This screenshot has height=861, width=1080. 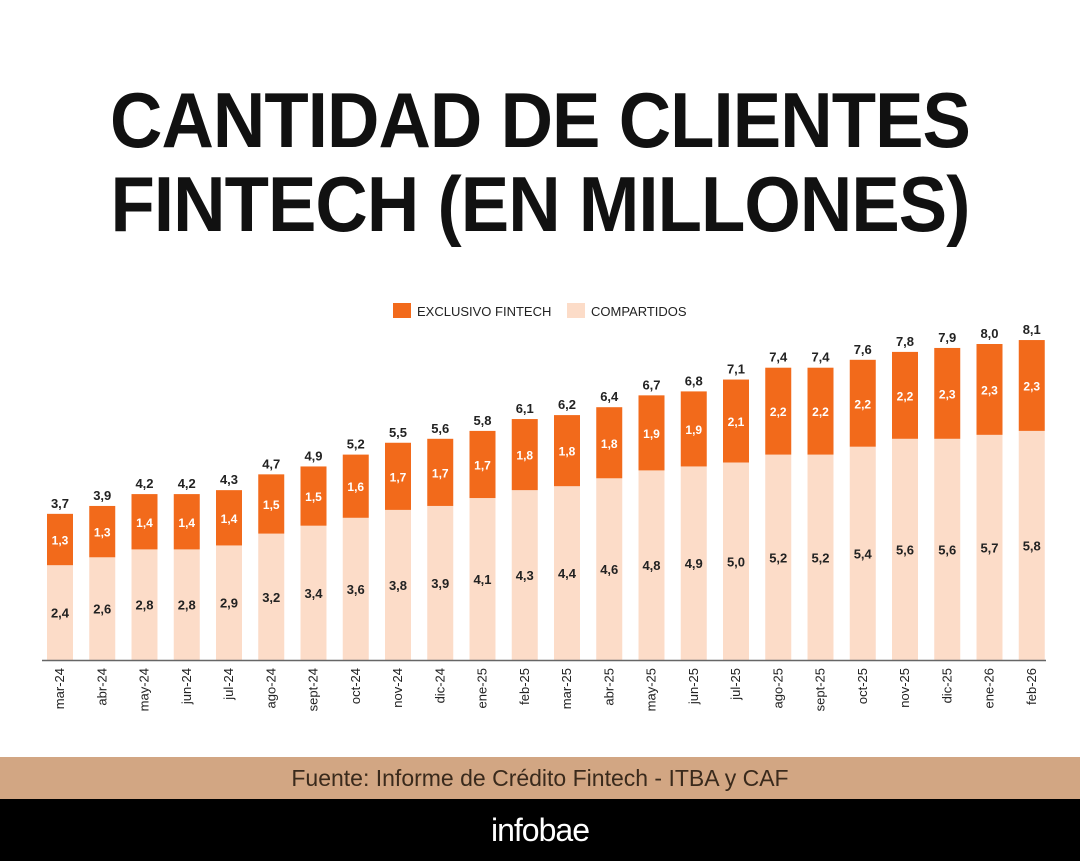 What do you see at coordinates (946, 685) in the screenshot?
I see `x-tick-label: dic-25` at bounding box center [946, 685].